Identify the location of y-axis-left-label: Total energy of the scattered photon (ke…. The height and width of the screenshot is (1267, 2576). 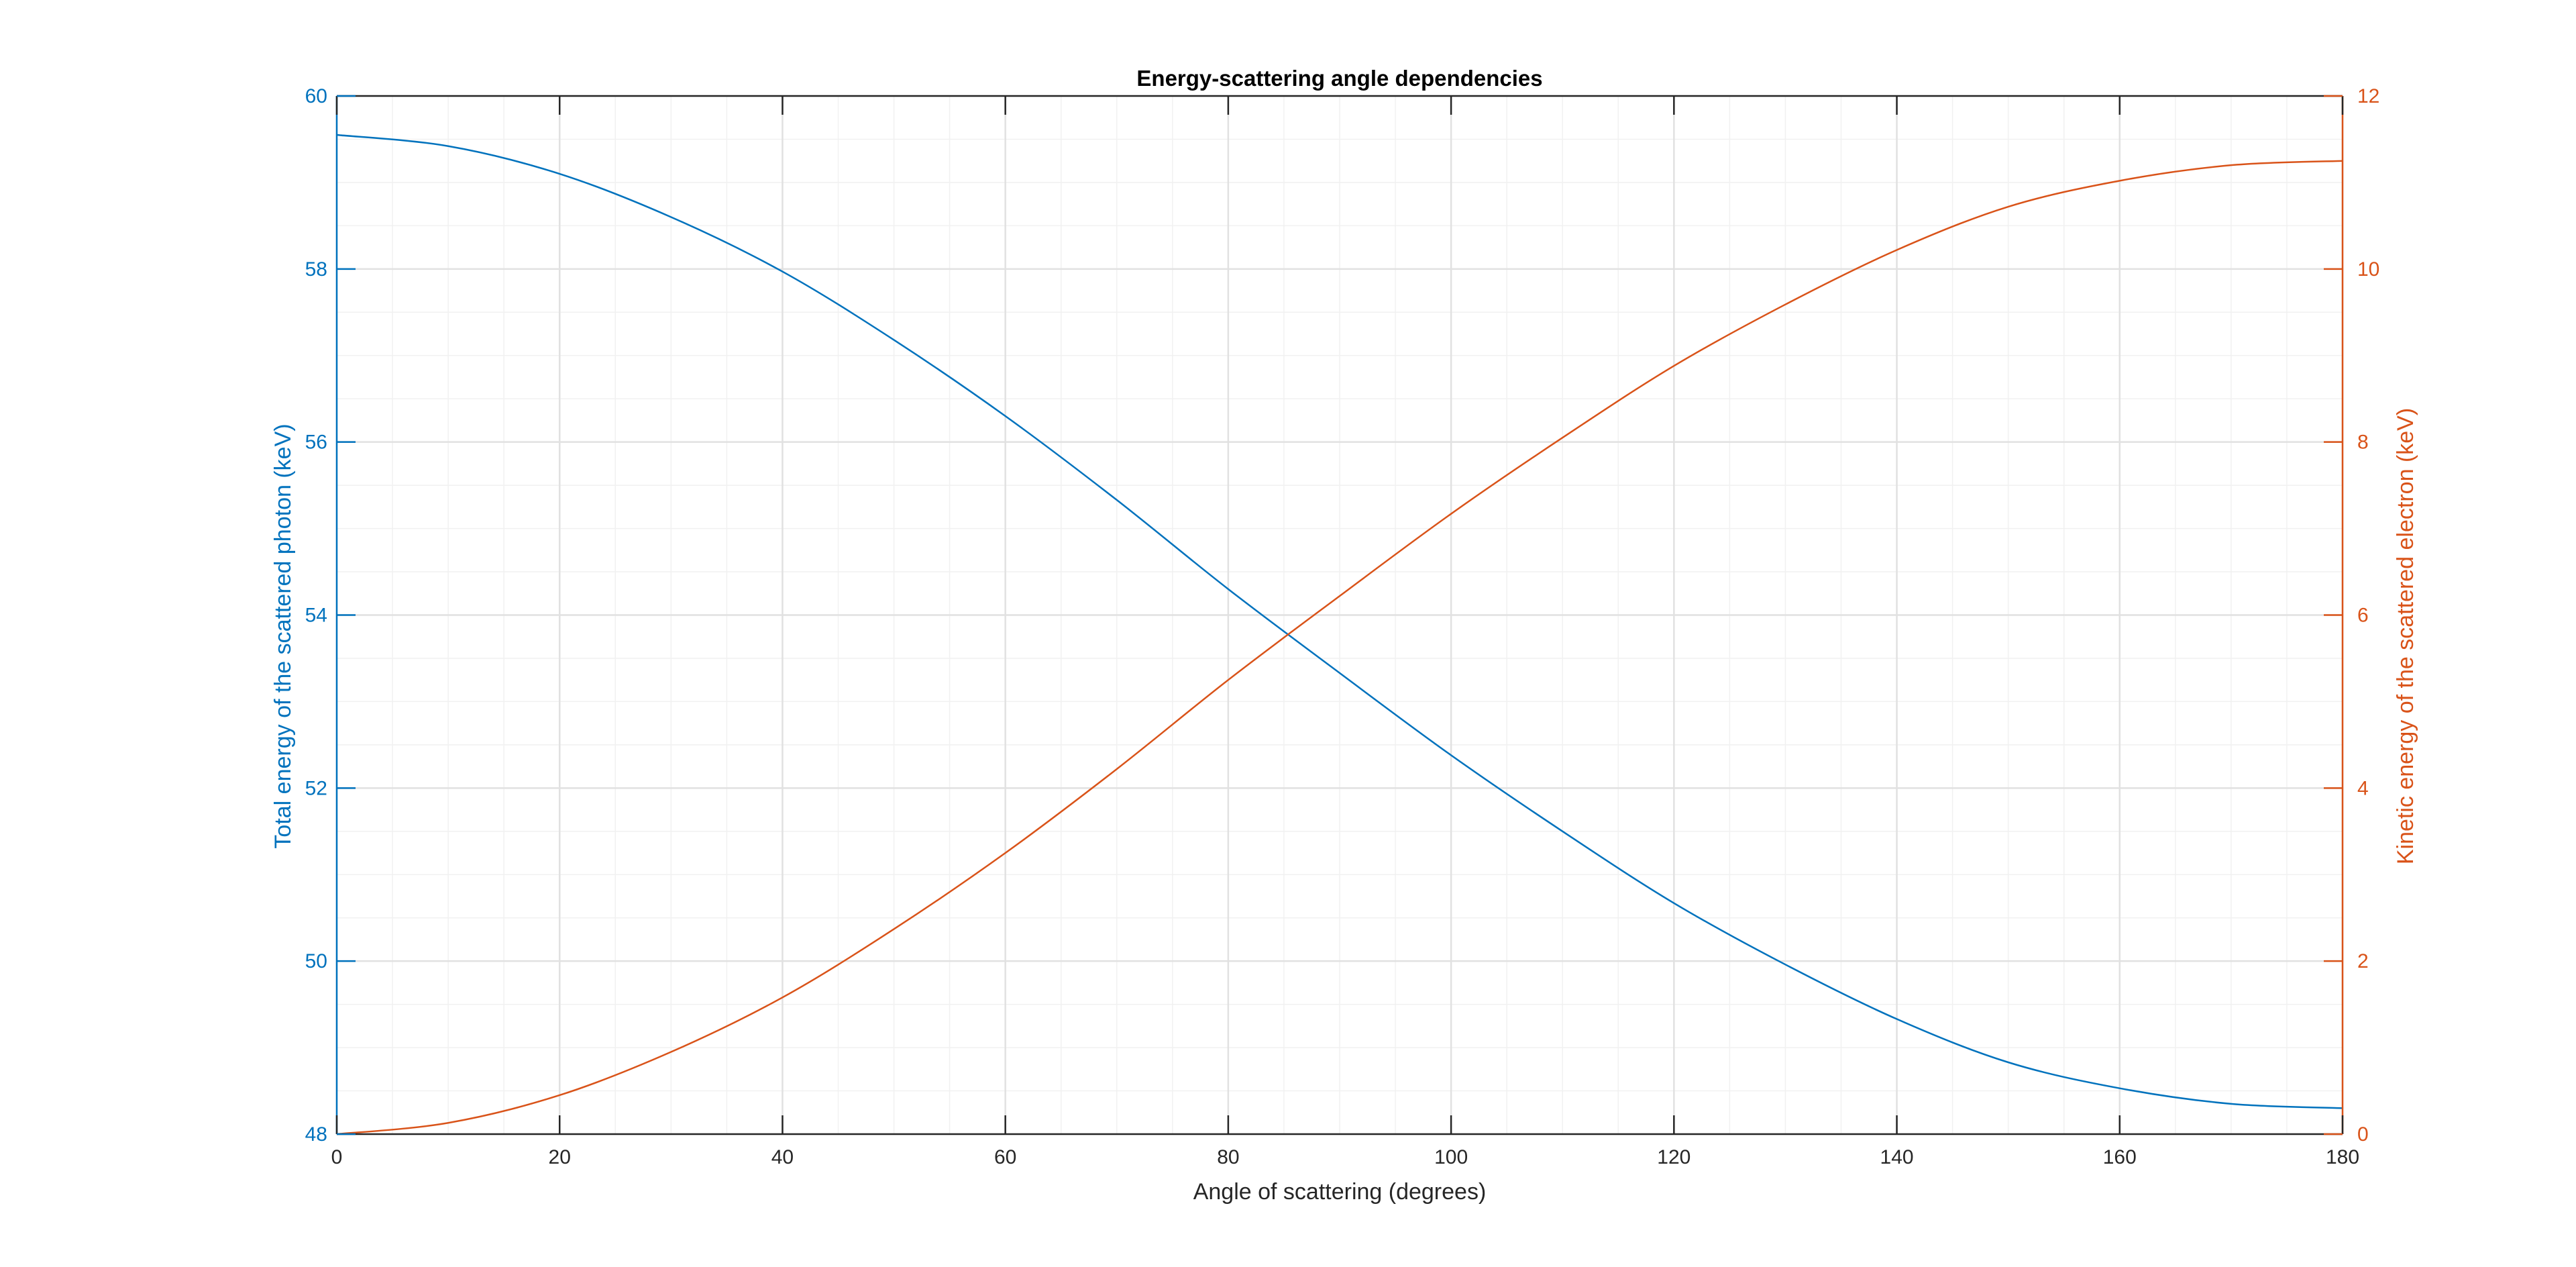
(283, 635).